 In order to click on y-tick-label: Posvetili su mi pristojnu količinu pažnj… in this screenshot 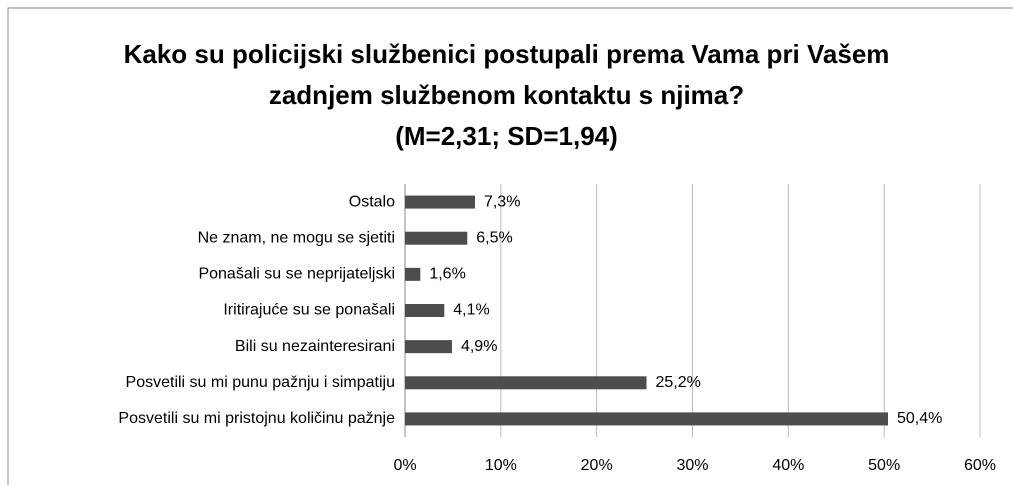, I will do `click(256, 418)`.